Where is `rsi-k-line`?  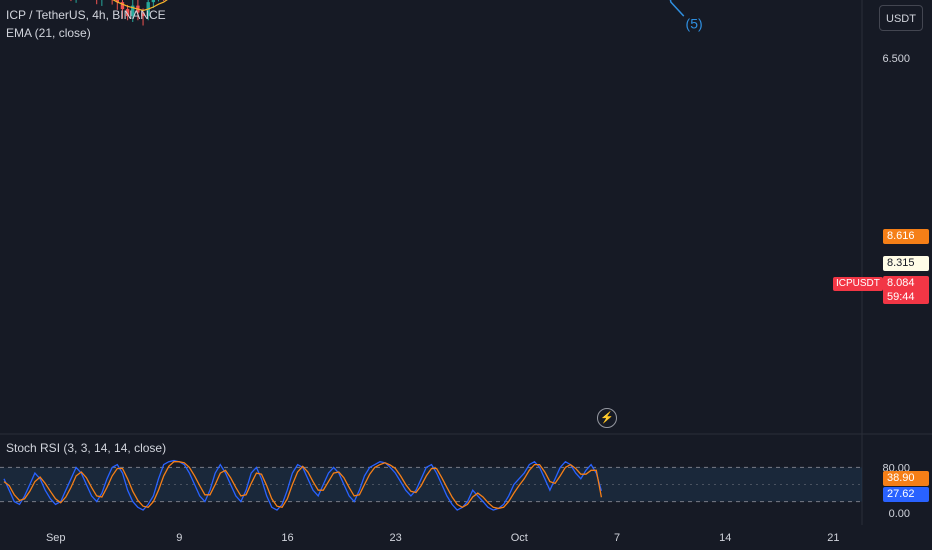 rsi-k-line is located at coordinates (303, 485).